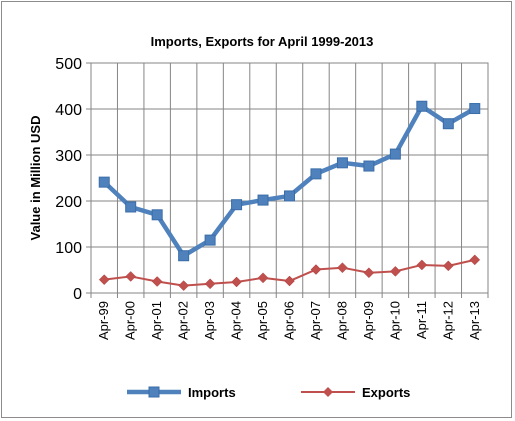 The height and width of the screenshot is (421, 515). Describe the element at coordinates (68, 248) in the screenshot. I see `y-tick-label: 100` at that location.